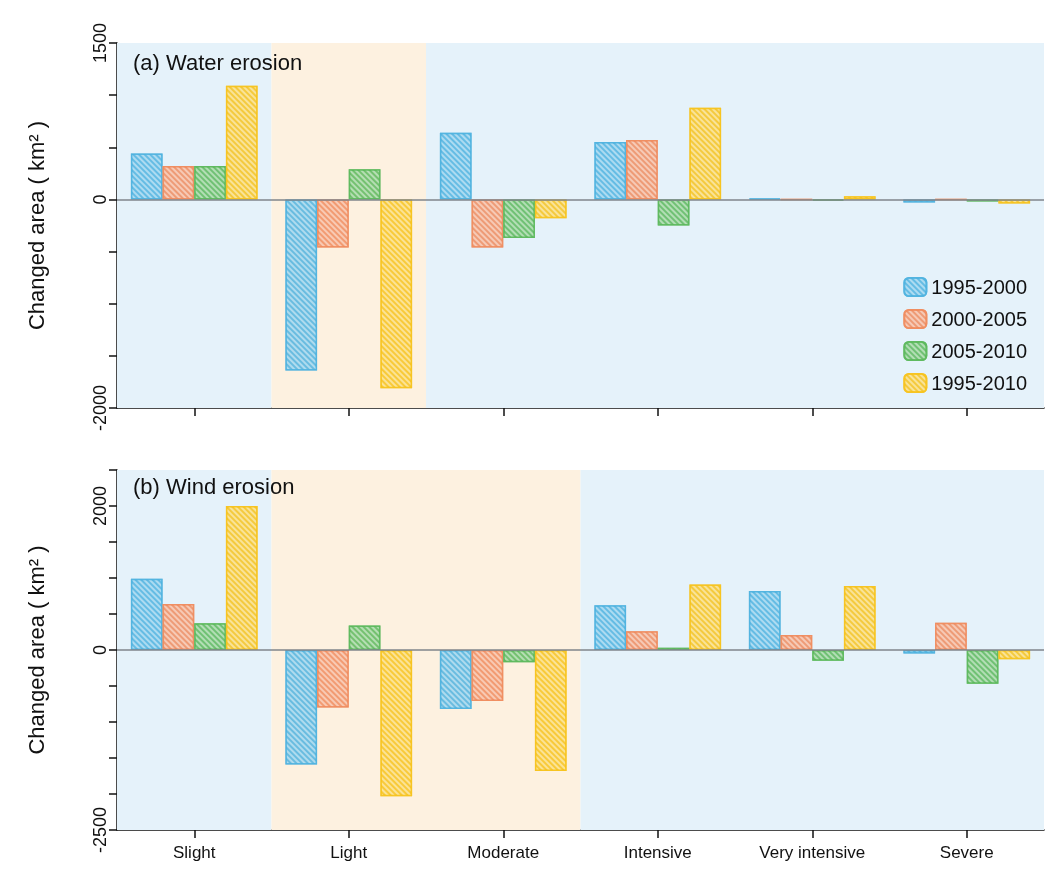  What do you see at coordinates (194, 852) in the screenshot?
I see `x-tick-label: Slight` at bounding box center [194, 852].